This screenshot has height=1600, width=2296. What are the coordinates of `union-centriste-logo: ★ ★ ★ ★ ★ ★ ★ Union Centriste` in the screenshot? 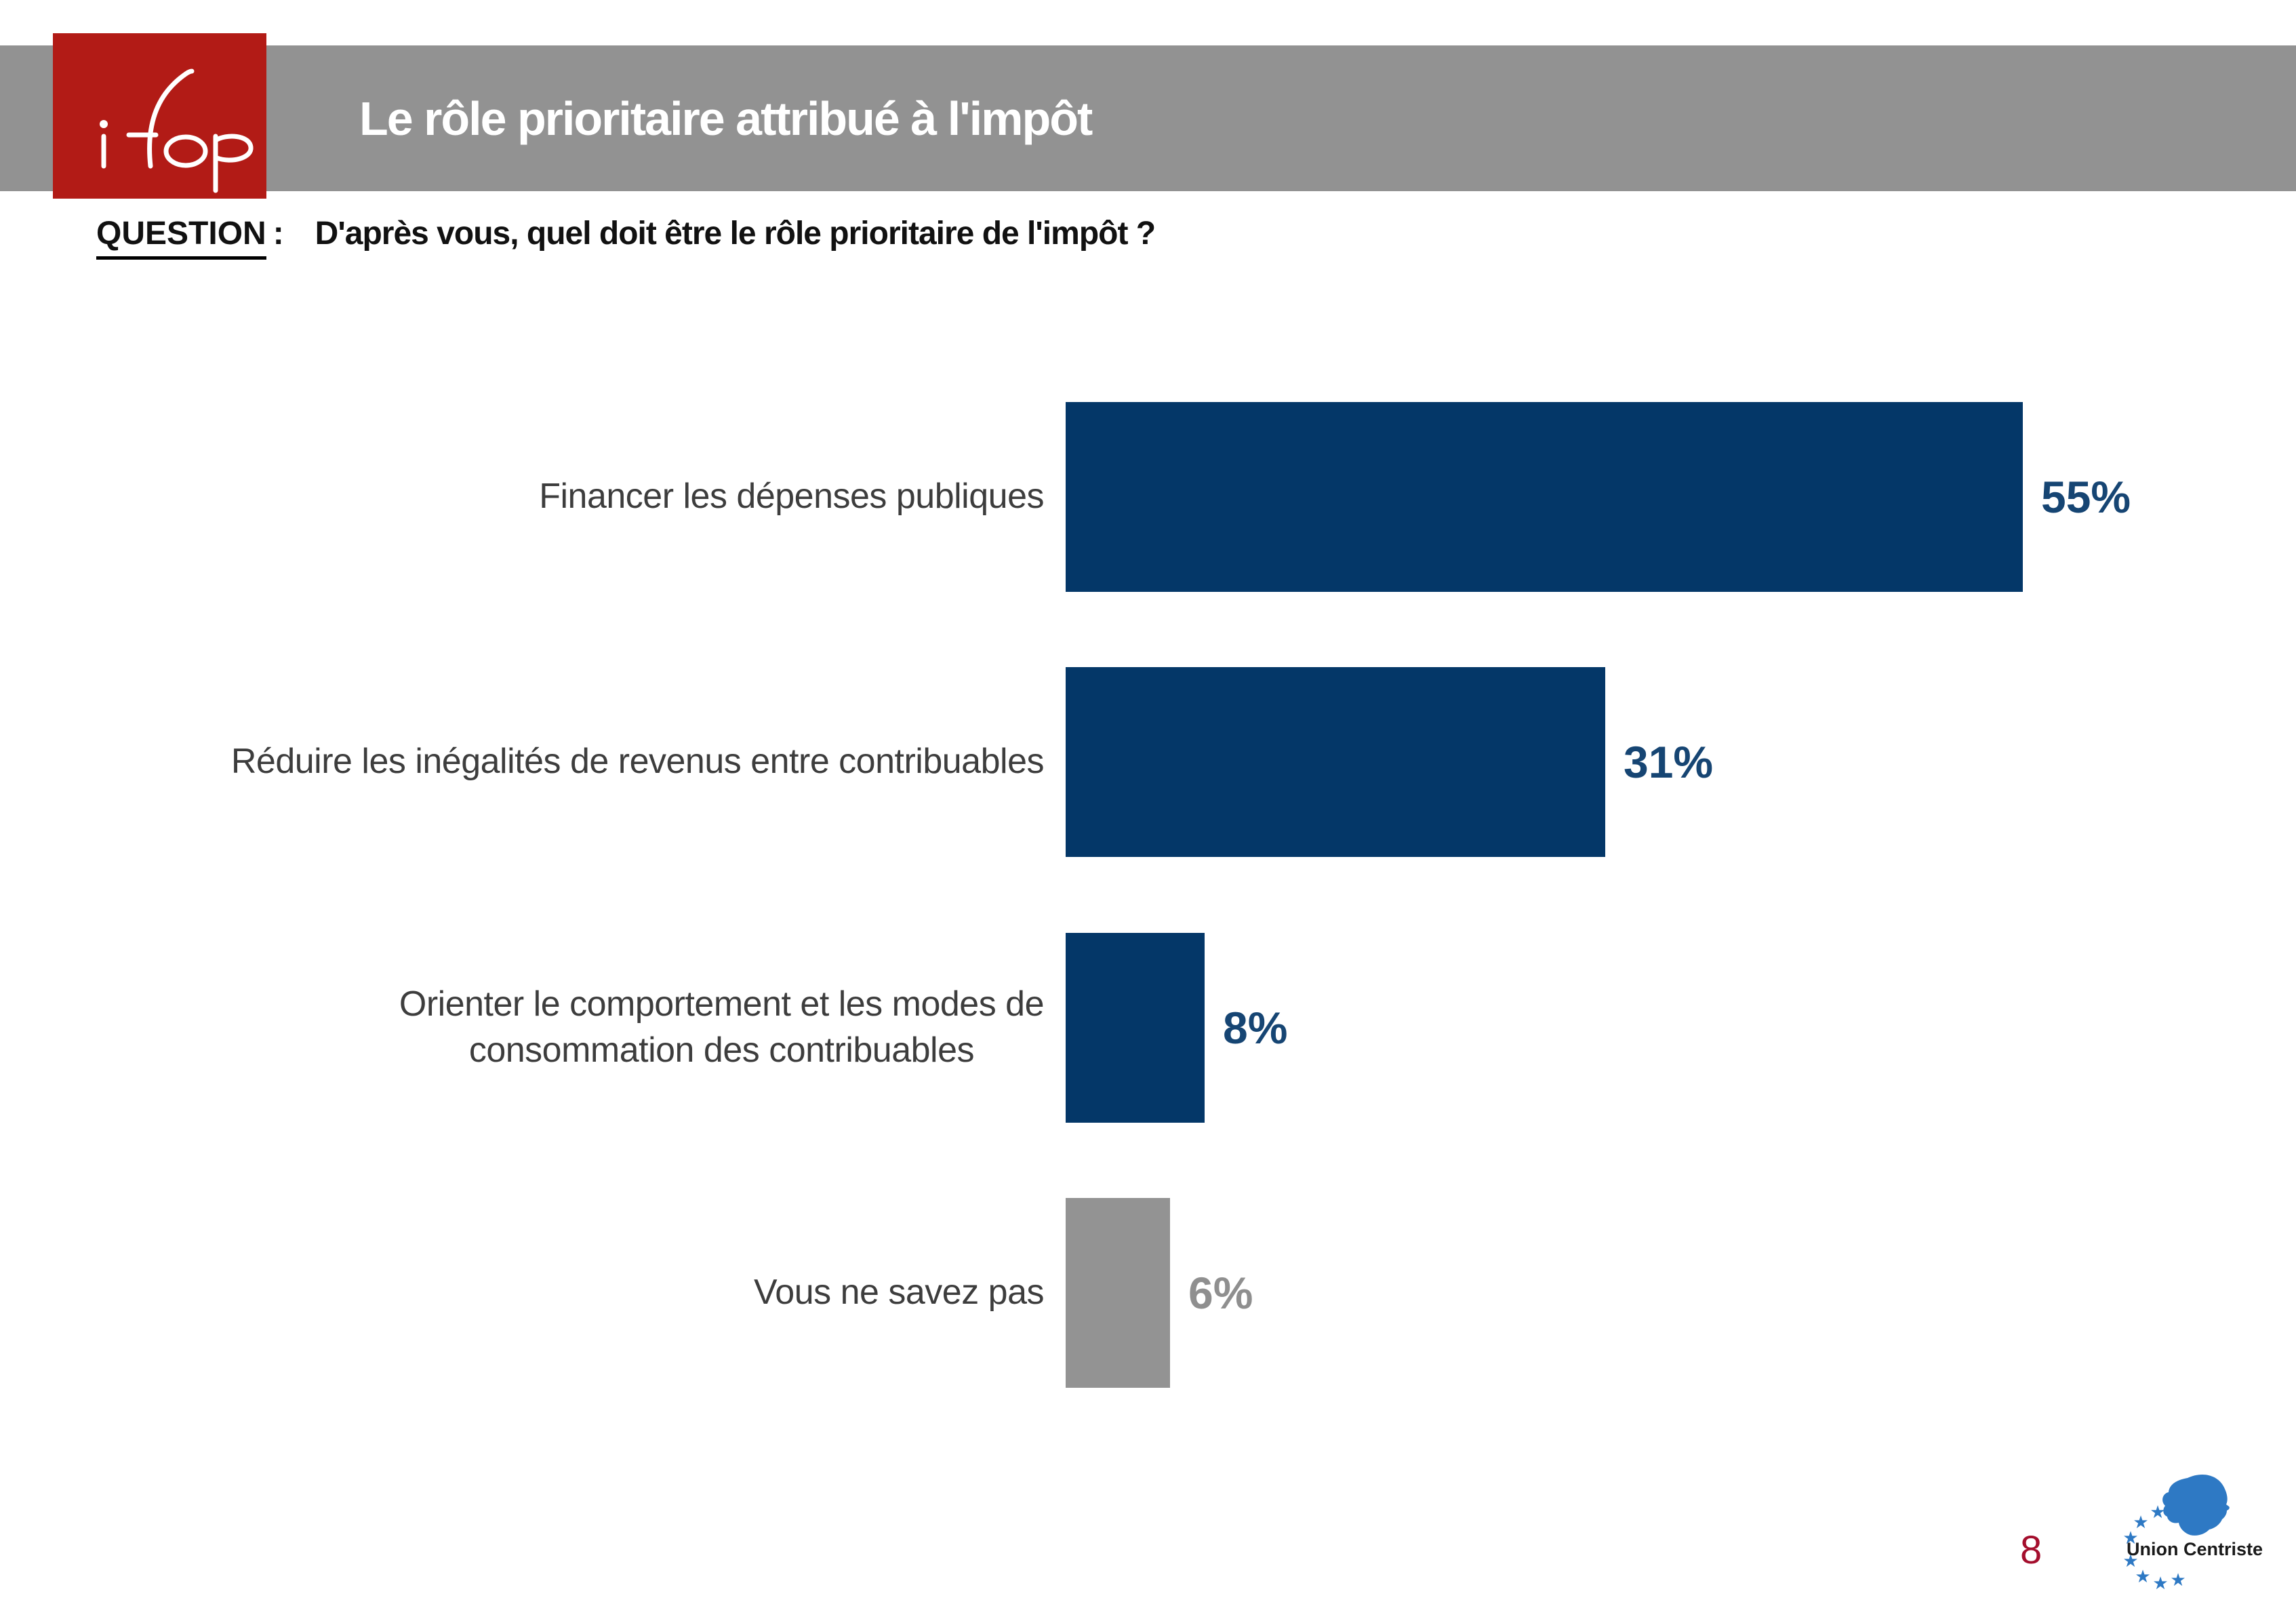 It's located at (2209, 1529).